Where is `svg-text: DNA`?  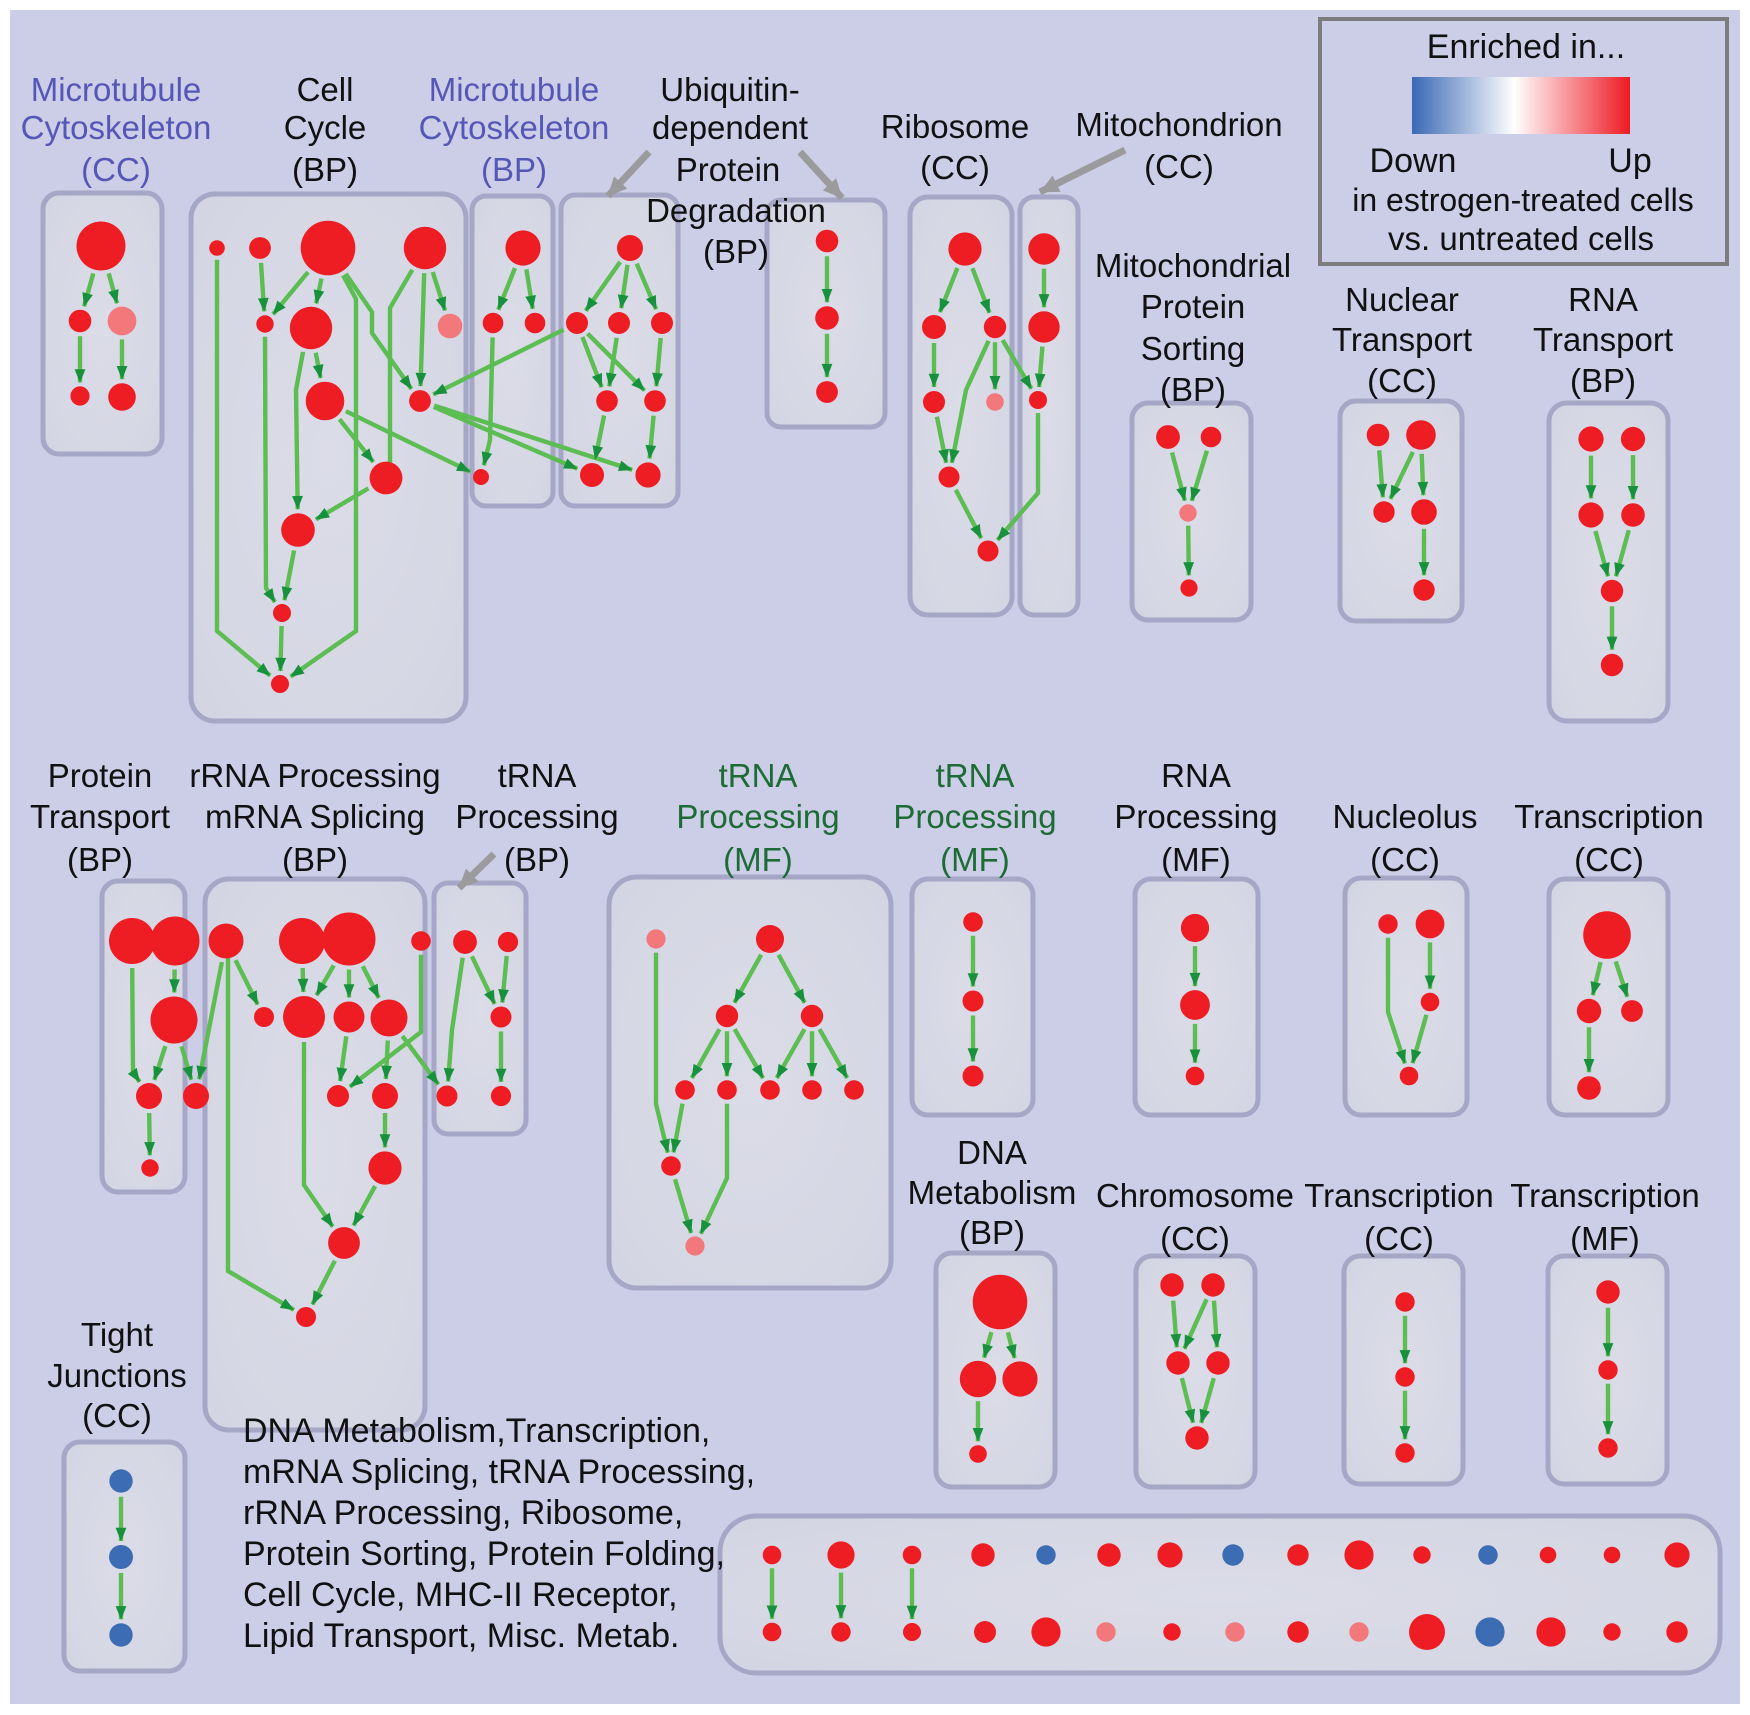 svg-text: DNA is located at coordinates (992, 1152).